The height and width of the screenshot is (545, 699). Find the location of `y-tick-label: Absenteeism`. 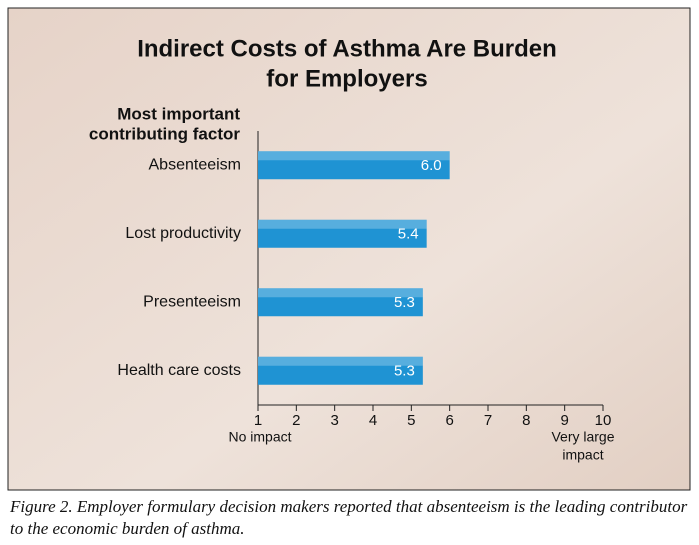

y-tick-label: Absenteeism is located at coordinates (195, 164).